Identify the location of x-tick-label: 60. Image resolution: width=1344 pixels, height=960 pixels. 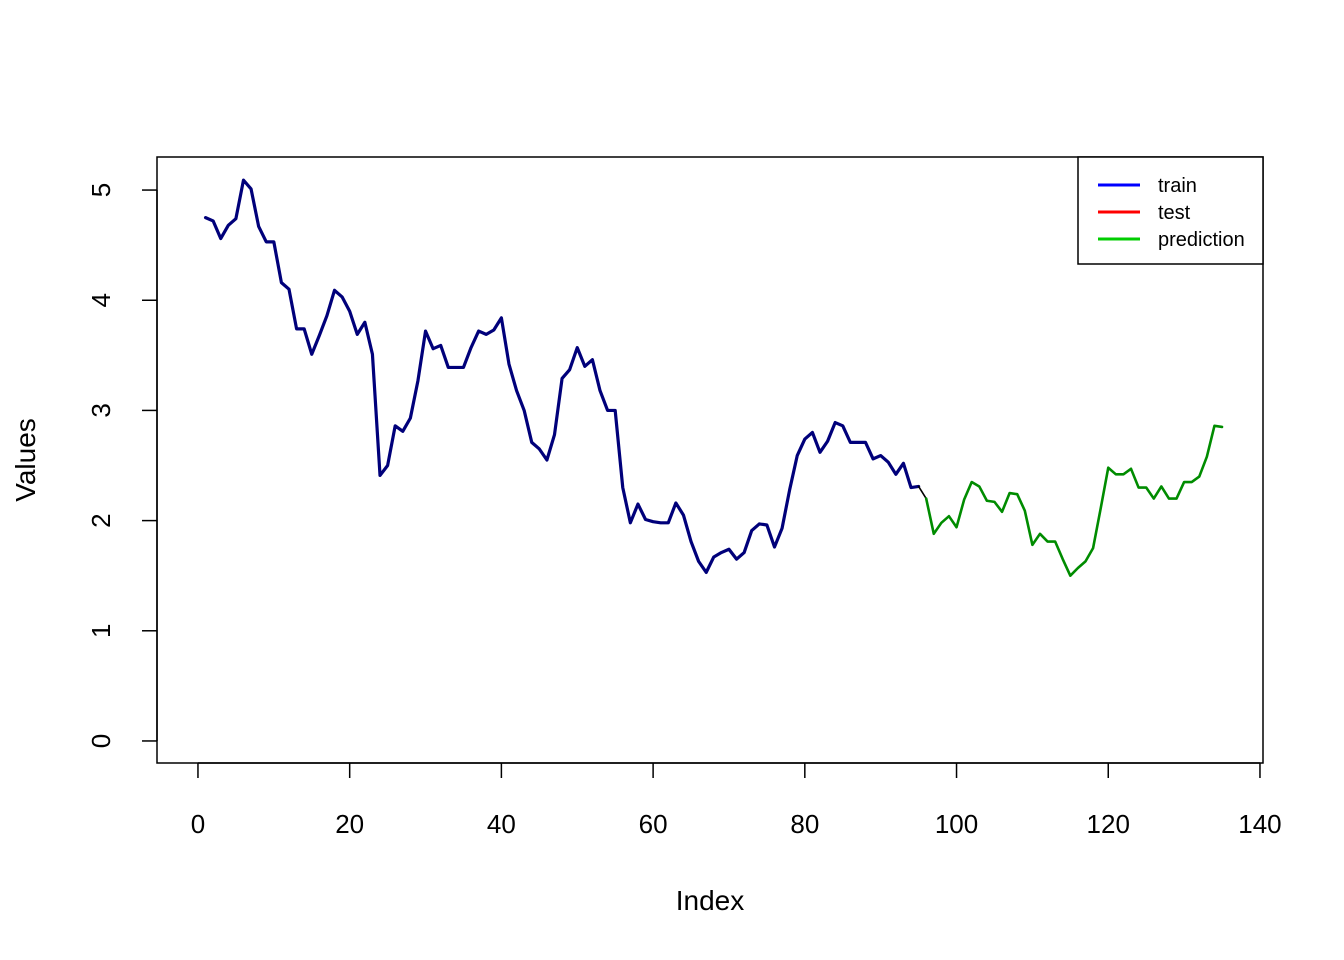
(653, 824).